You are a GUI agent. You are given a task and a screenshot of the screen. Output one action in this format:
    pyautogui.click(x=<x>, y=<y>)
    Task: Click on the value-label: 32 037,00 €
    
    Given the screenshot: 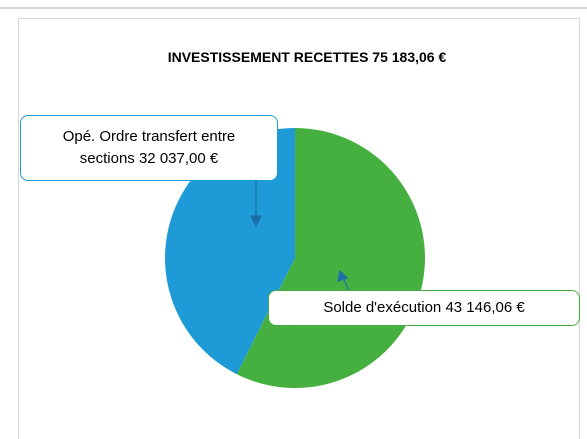 What is the action you would take?
    pyautogui.click(x=178, y=158)
    